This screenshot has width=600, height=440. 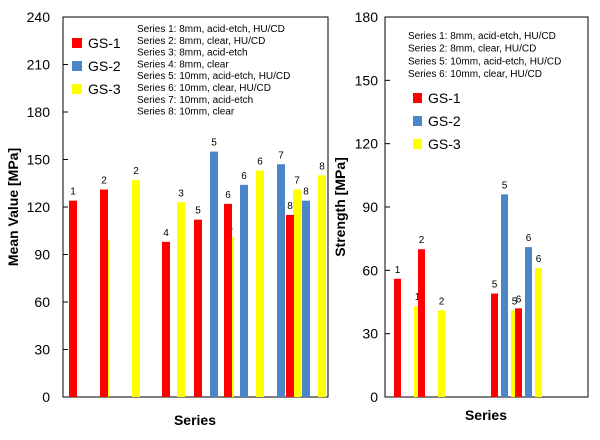 What do you see at coordinates (340, 207) in the screenshot?
I see `y-axis-label: Strength [MPa]` at bounding box center [340, 207].